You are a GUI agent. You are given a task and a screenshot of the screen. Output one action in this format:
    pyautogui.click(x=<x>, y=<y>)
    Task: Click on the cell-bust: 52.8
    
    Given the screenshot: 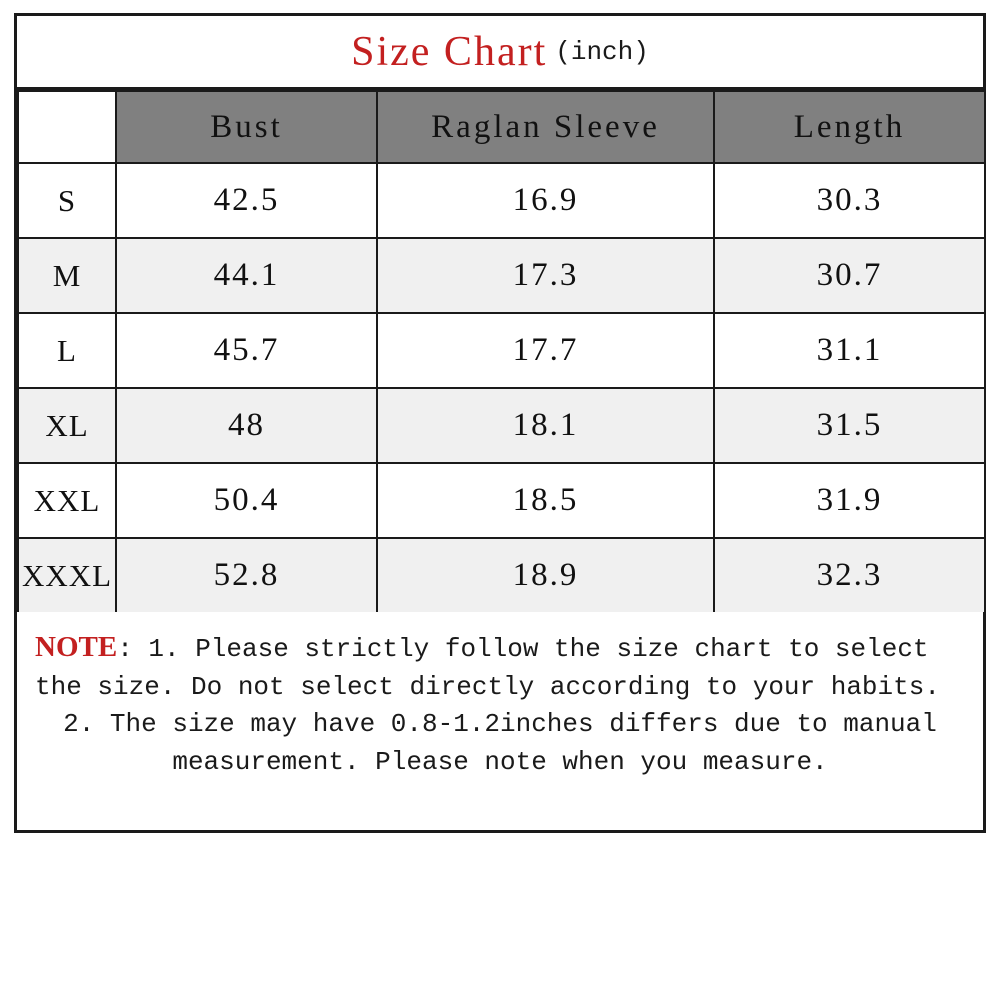 What is the action you would take?
    pyautogui.click(x=246, y=574)
    